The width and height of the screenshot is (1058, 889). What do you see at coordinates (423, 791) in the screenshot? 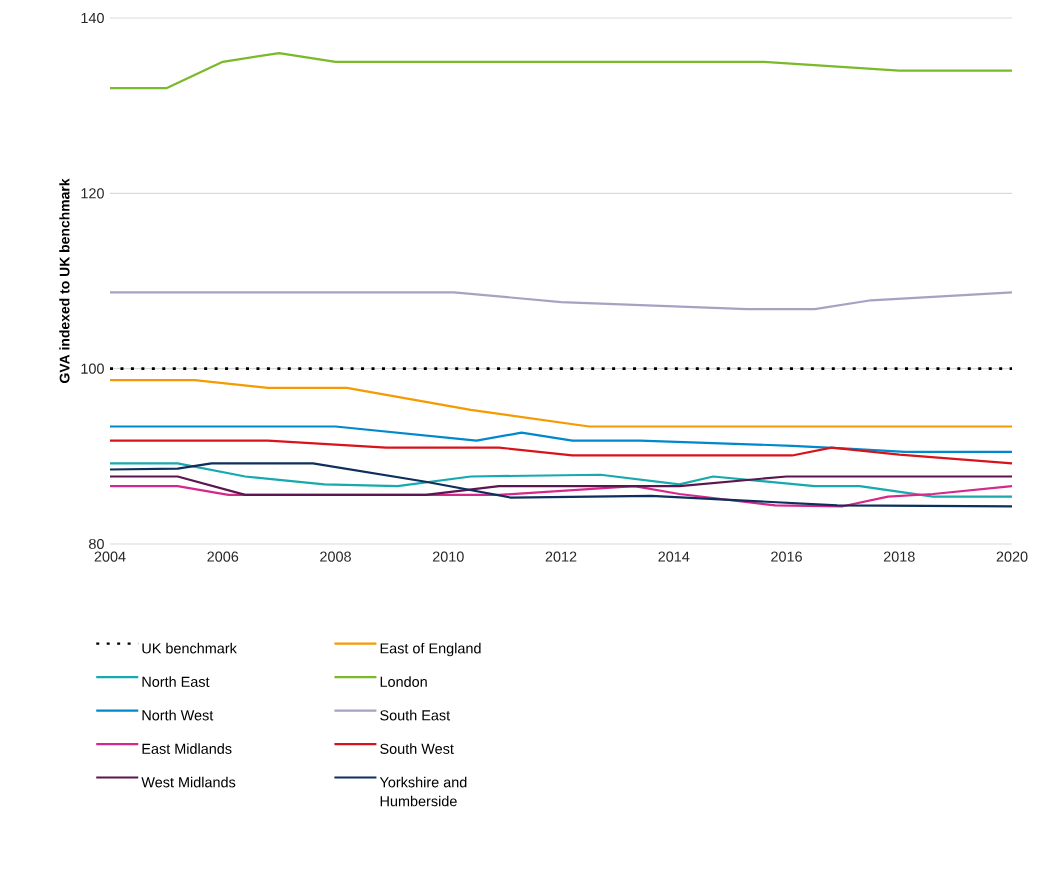
I see `legend-label: Yorkshire and Humberside` at bounding box center [423, 791].